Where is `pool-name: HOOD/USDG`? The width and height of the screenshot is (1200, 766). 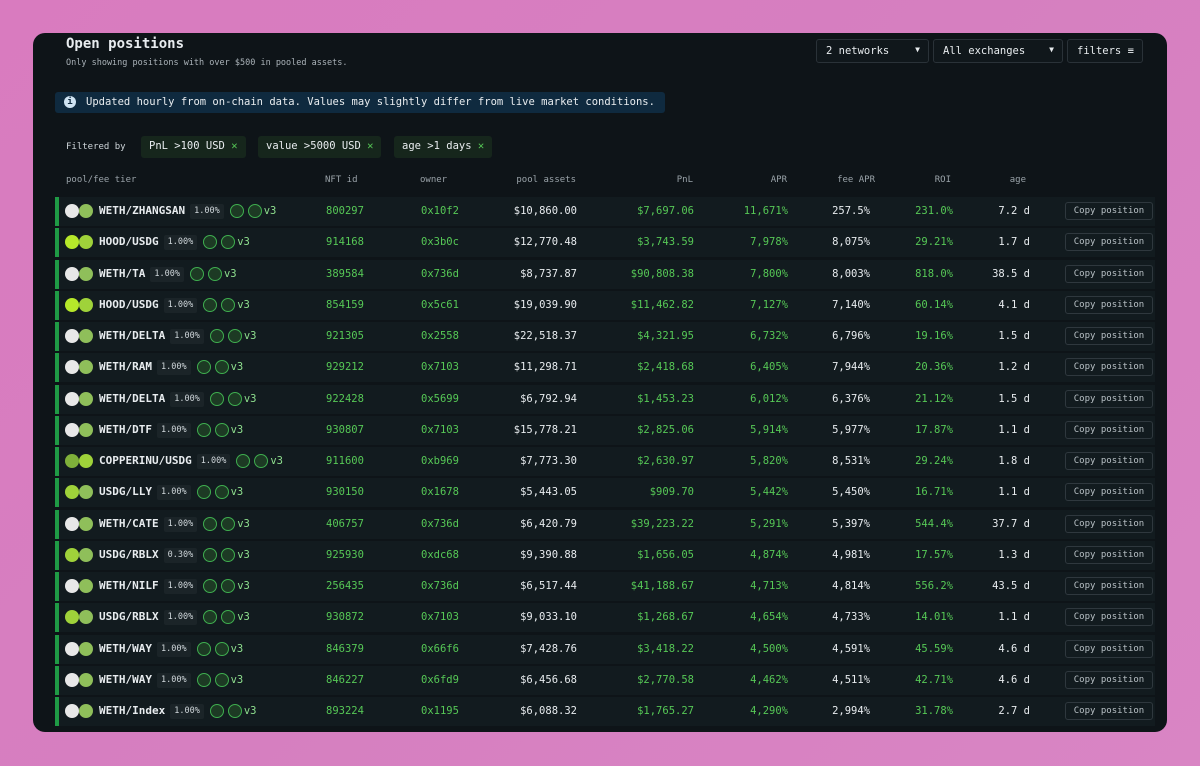 pool-name: HOOD/USDG is located at coordinates (129, 242).